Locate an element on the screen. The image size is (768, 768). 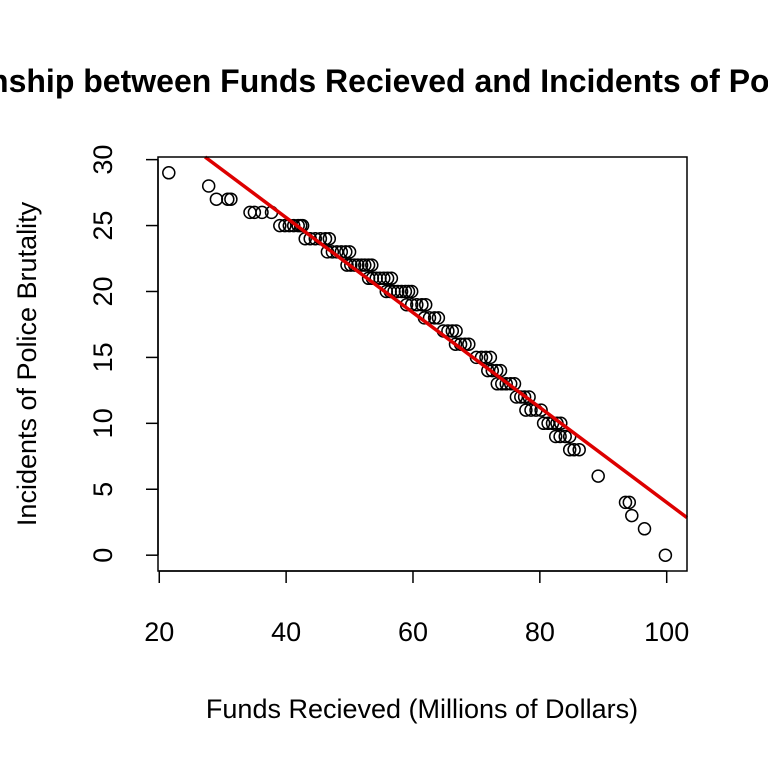
y-tick-label: 0 is located at coordinates (103, 555).